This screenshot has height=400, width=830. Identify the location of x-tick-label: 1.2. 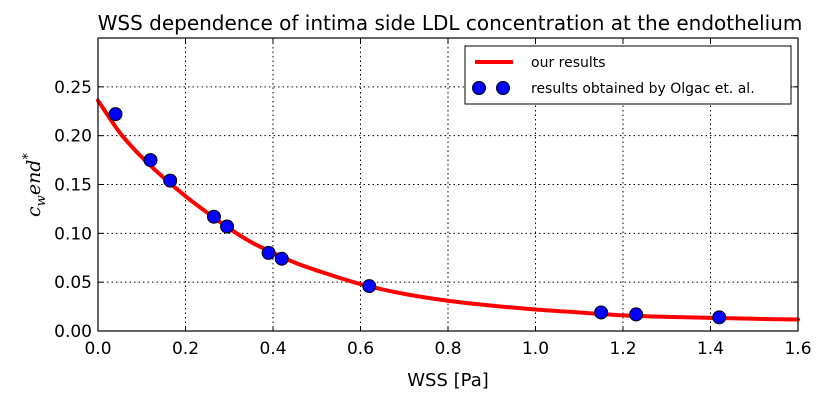
(622, 349).